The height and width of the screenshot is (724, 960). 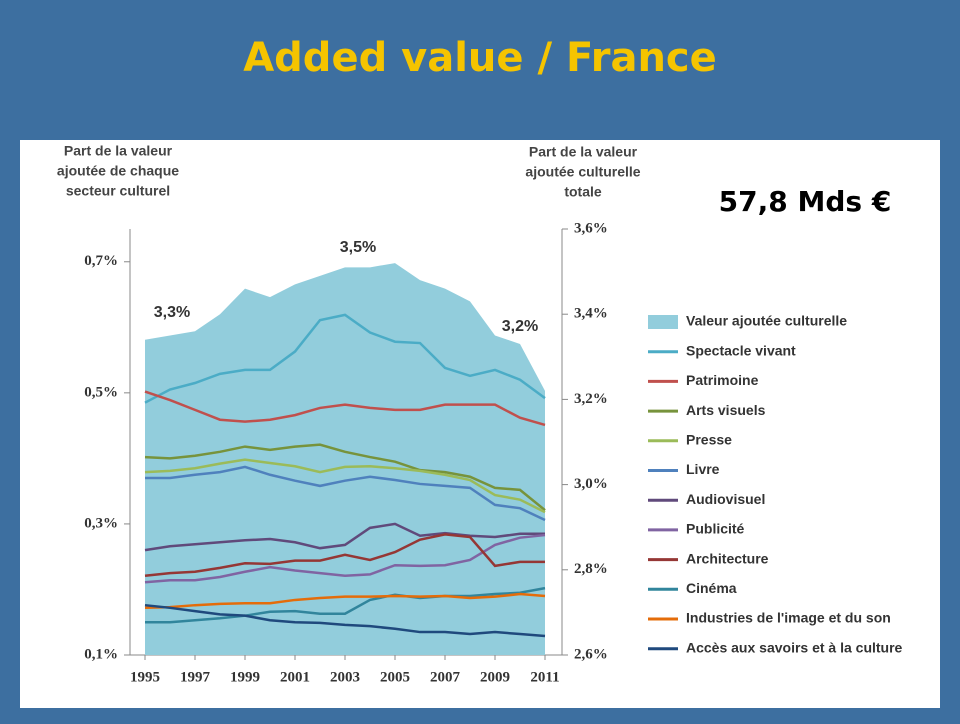 I want to click on legend-label: Cinéma, so click(x=711, y=588).